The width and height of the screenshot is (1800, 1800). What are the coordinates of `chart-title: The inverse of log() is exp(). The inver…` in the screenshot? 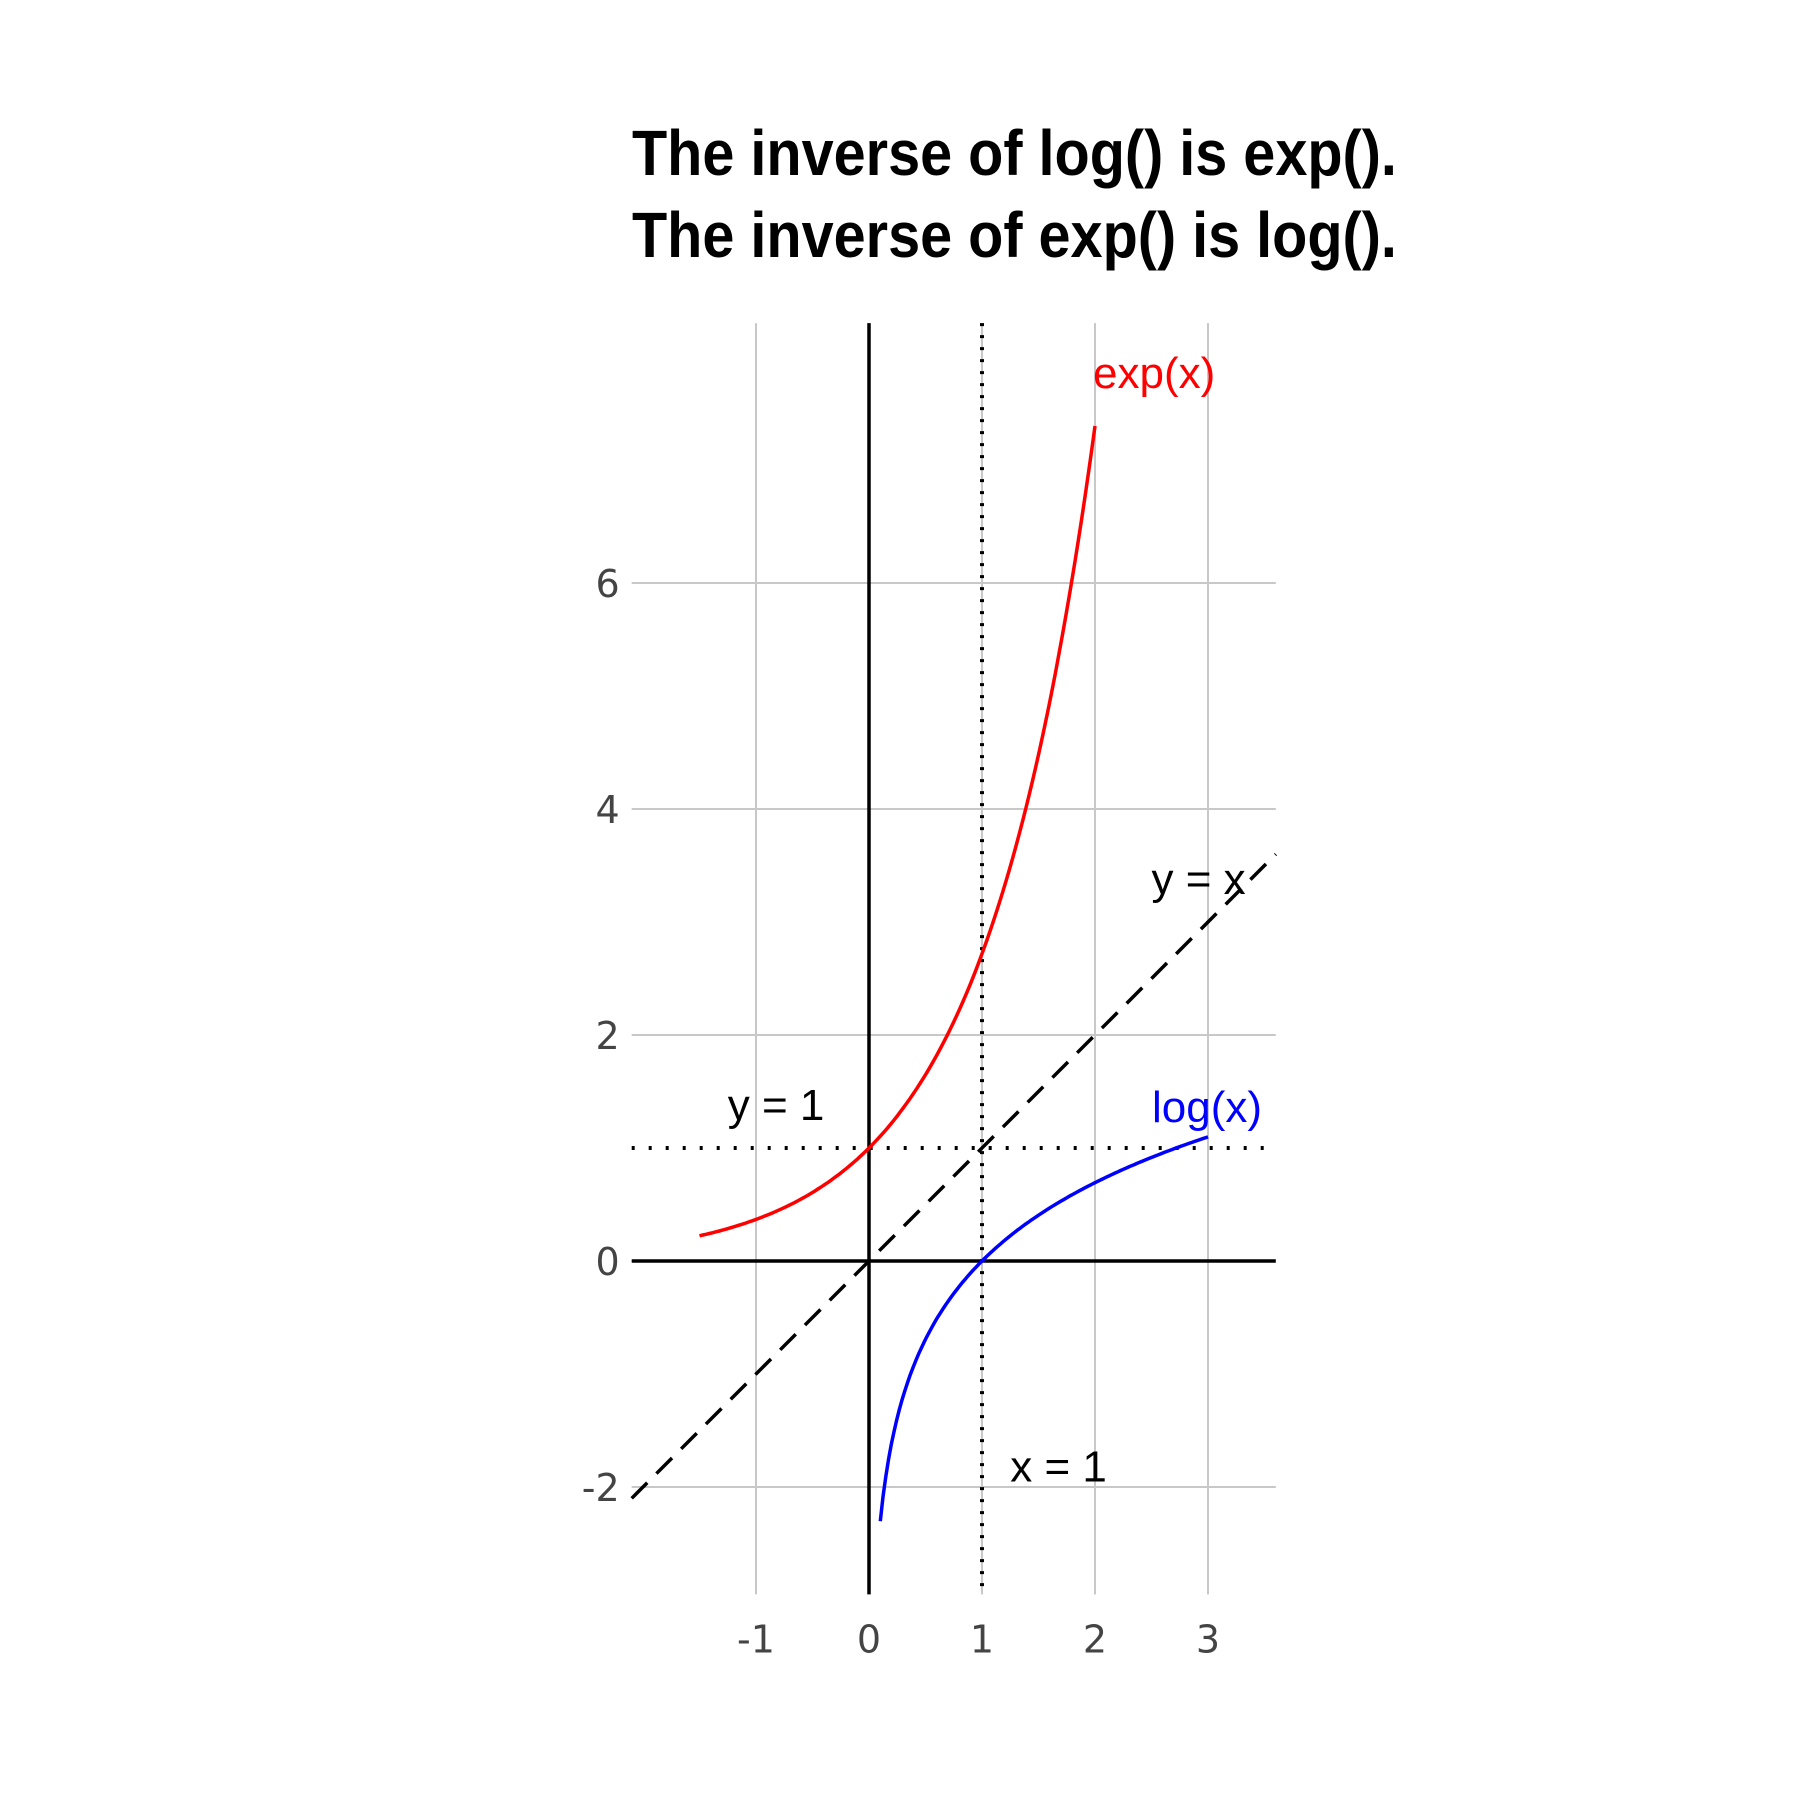 It's located at (1014, 194).